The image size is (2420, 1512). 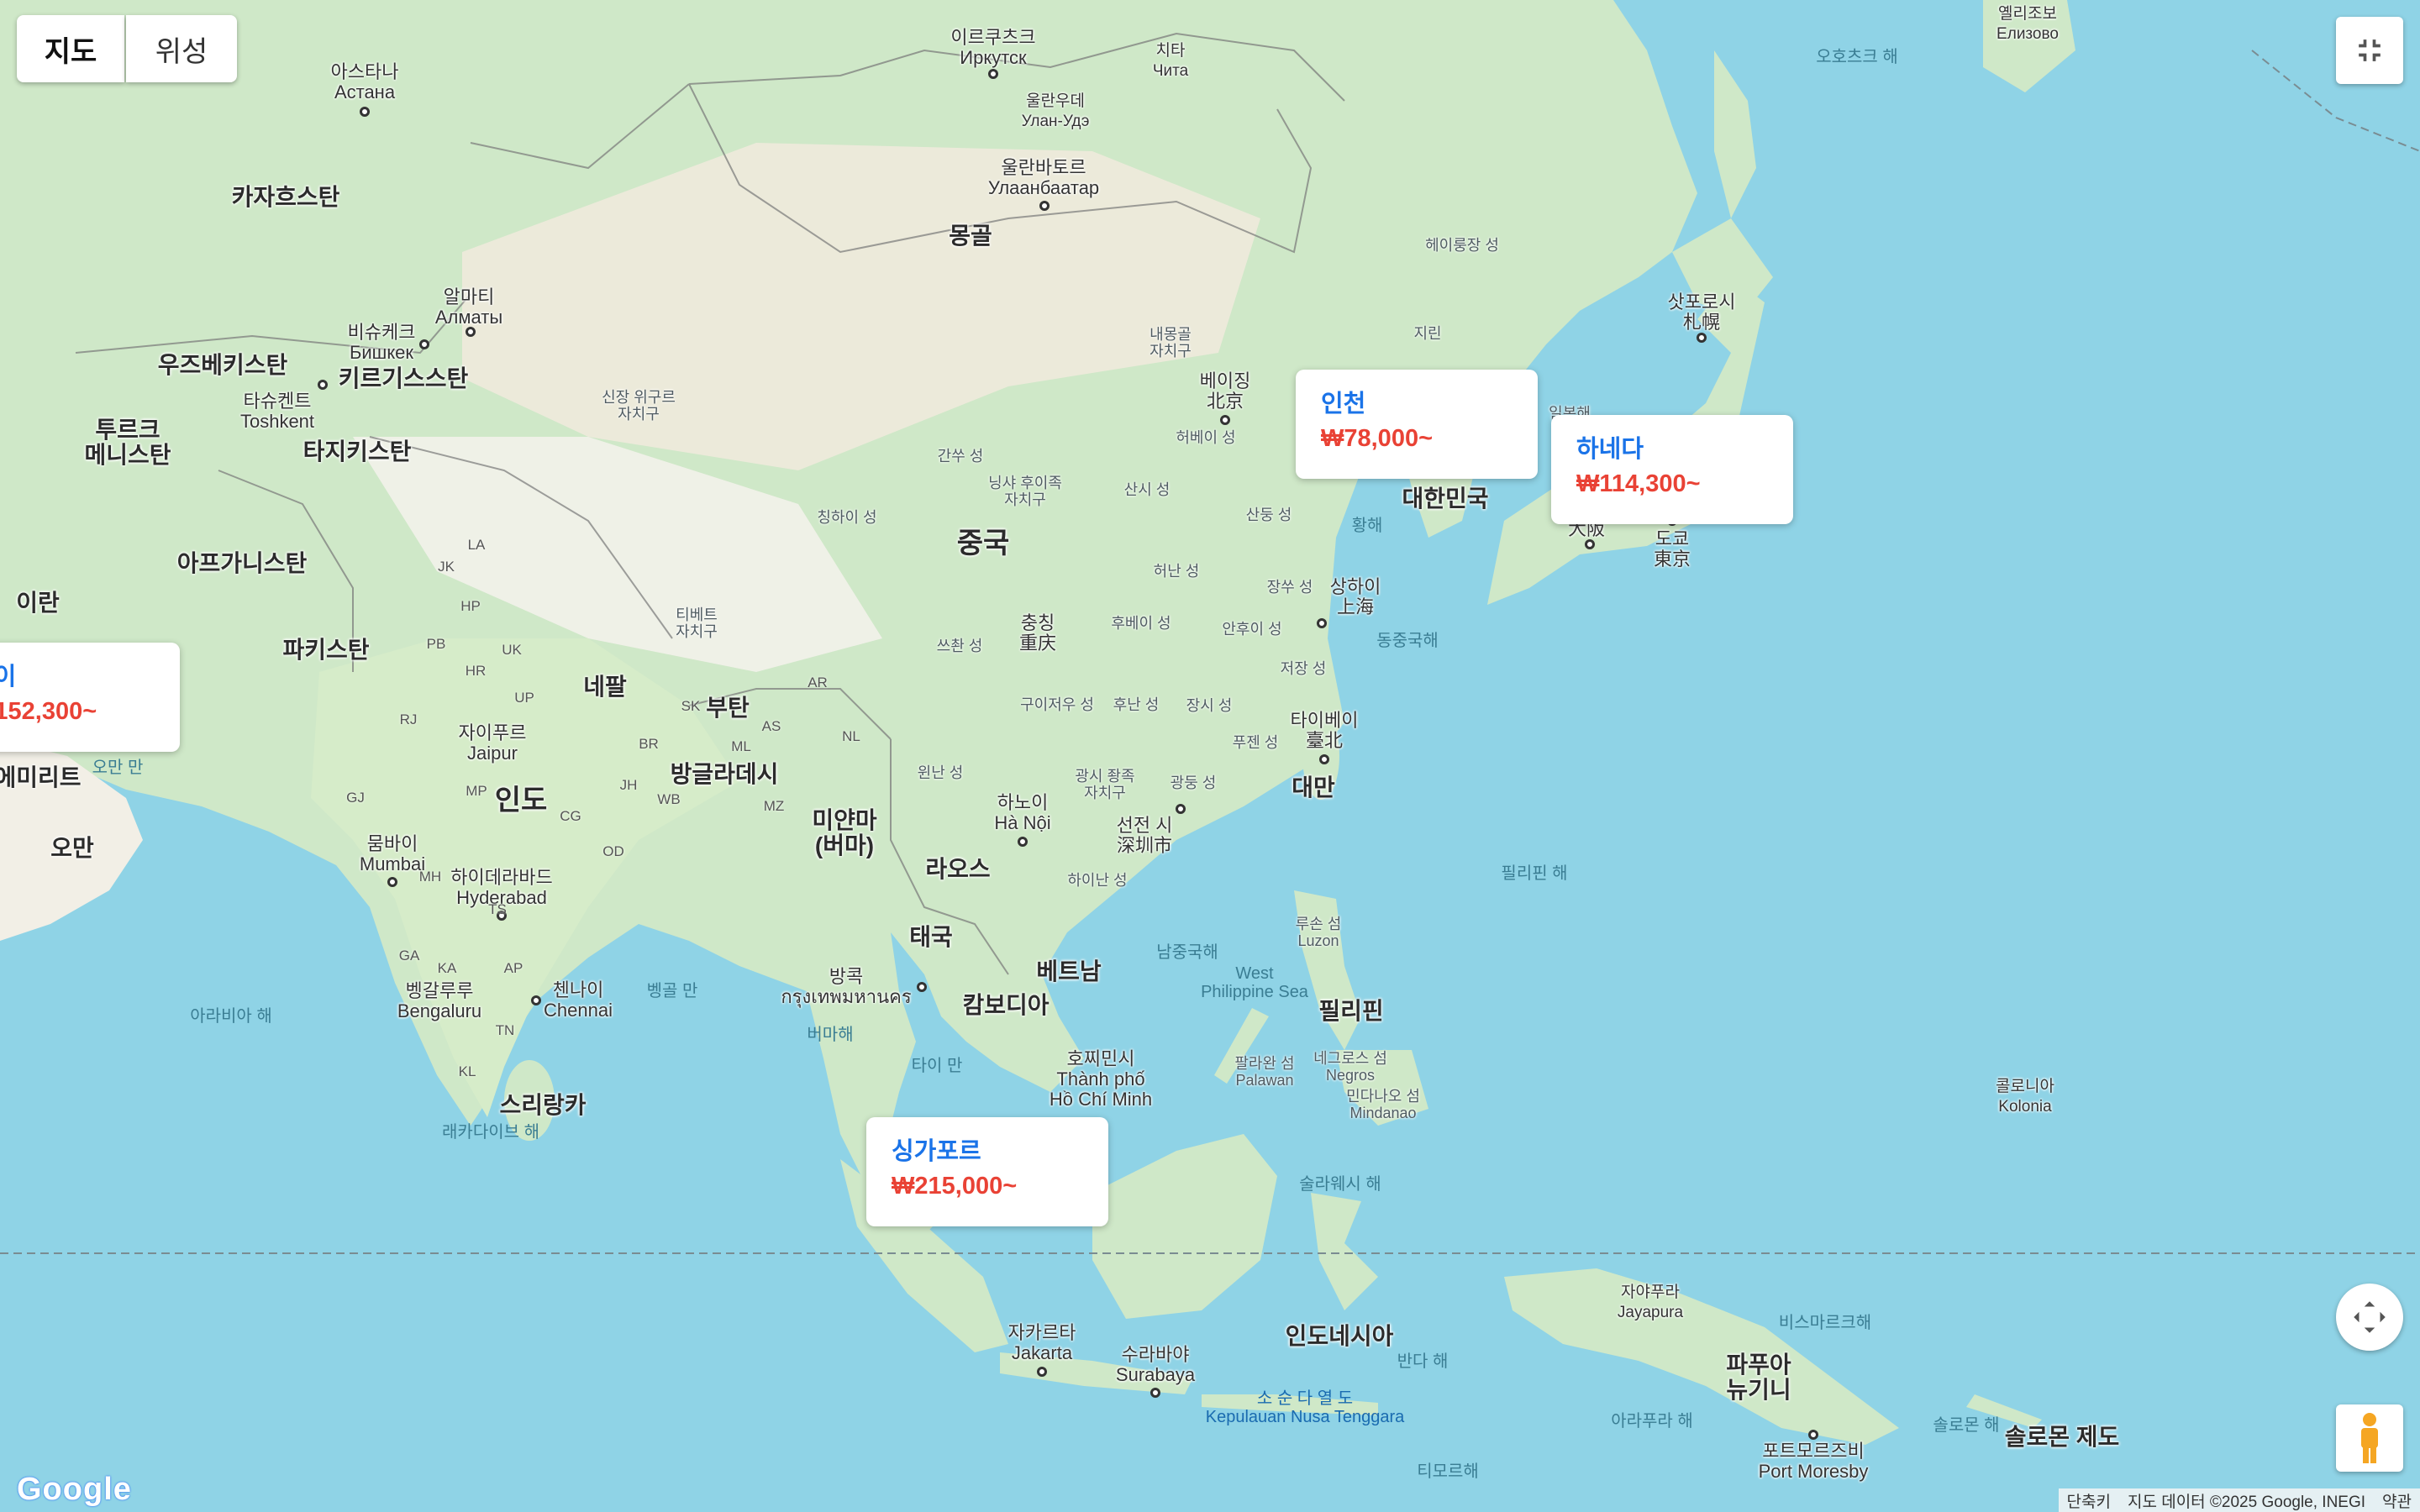 What do you see at coordinates (1184, 1226) in the screenshot?
I see `borneo-landmass` at bounding box center [1184, 1226].